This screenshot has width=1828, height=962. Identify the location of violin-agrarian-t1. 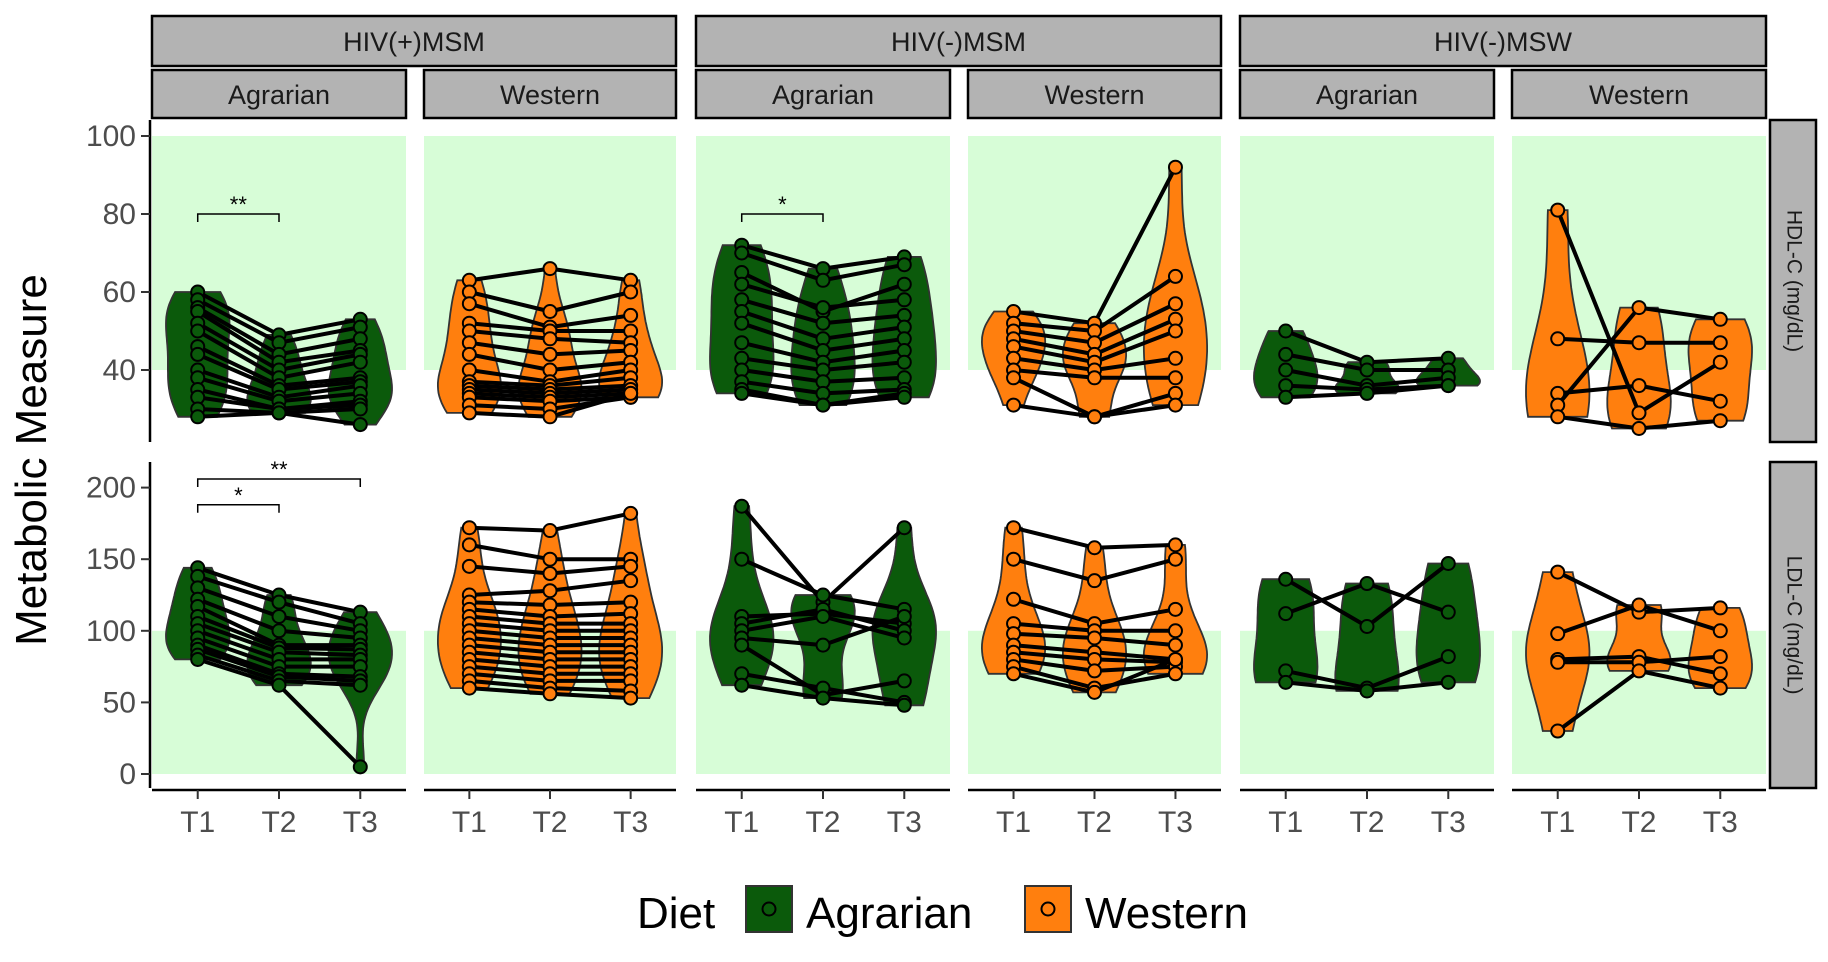
(1286, 631).